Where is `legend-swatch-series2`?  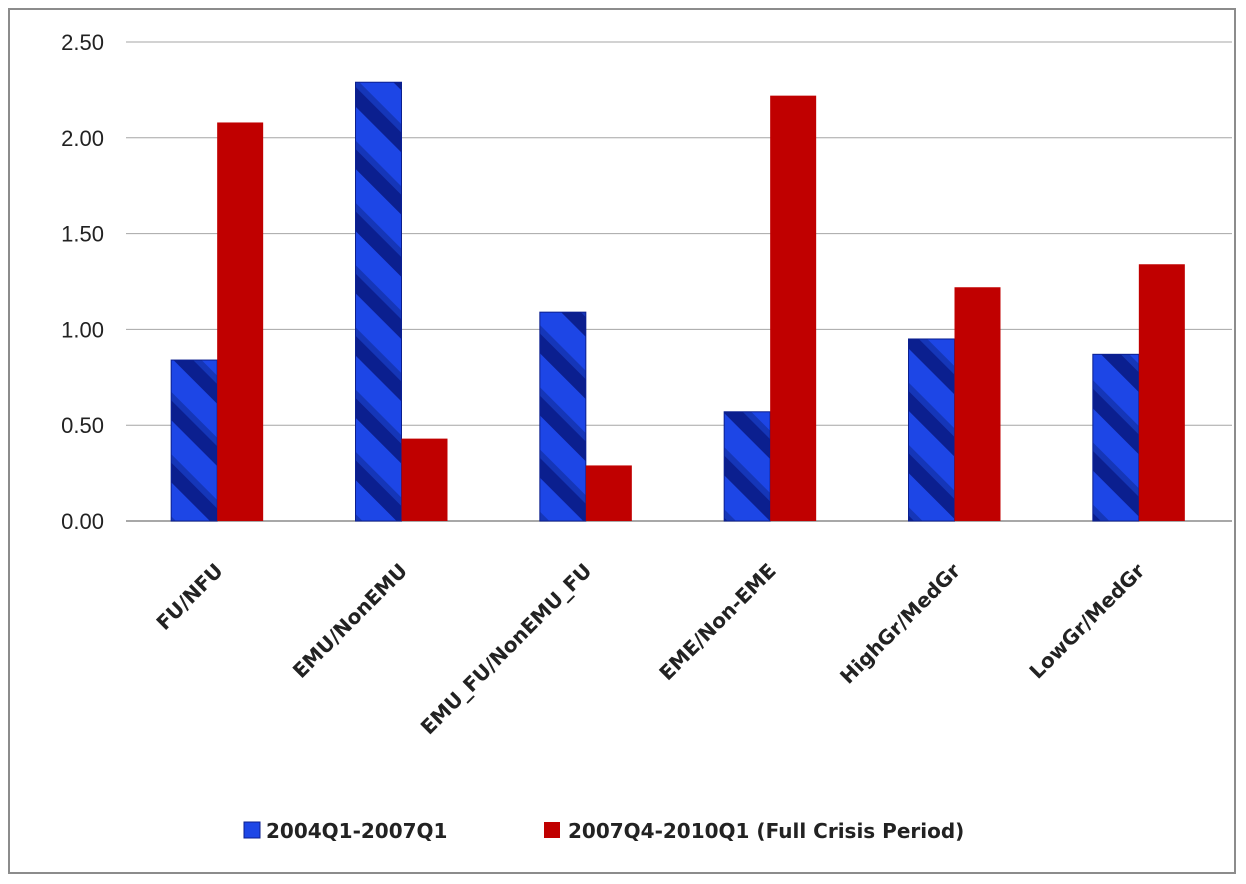 legend-swatch-series2 is located at coordinates (552, 830).